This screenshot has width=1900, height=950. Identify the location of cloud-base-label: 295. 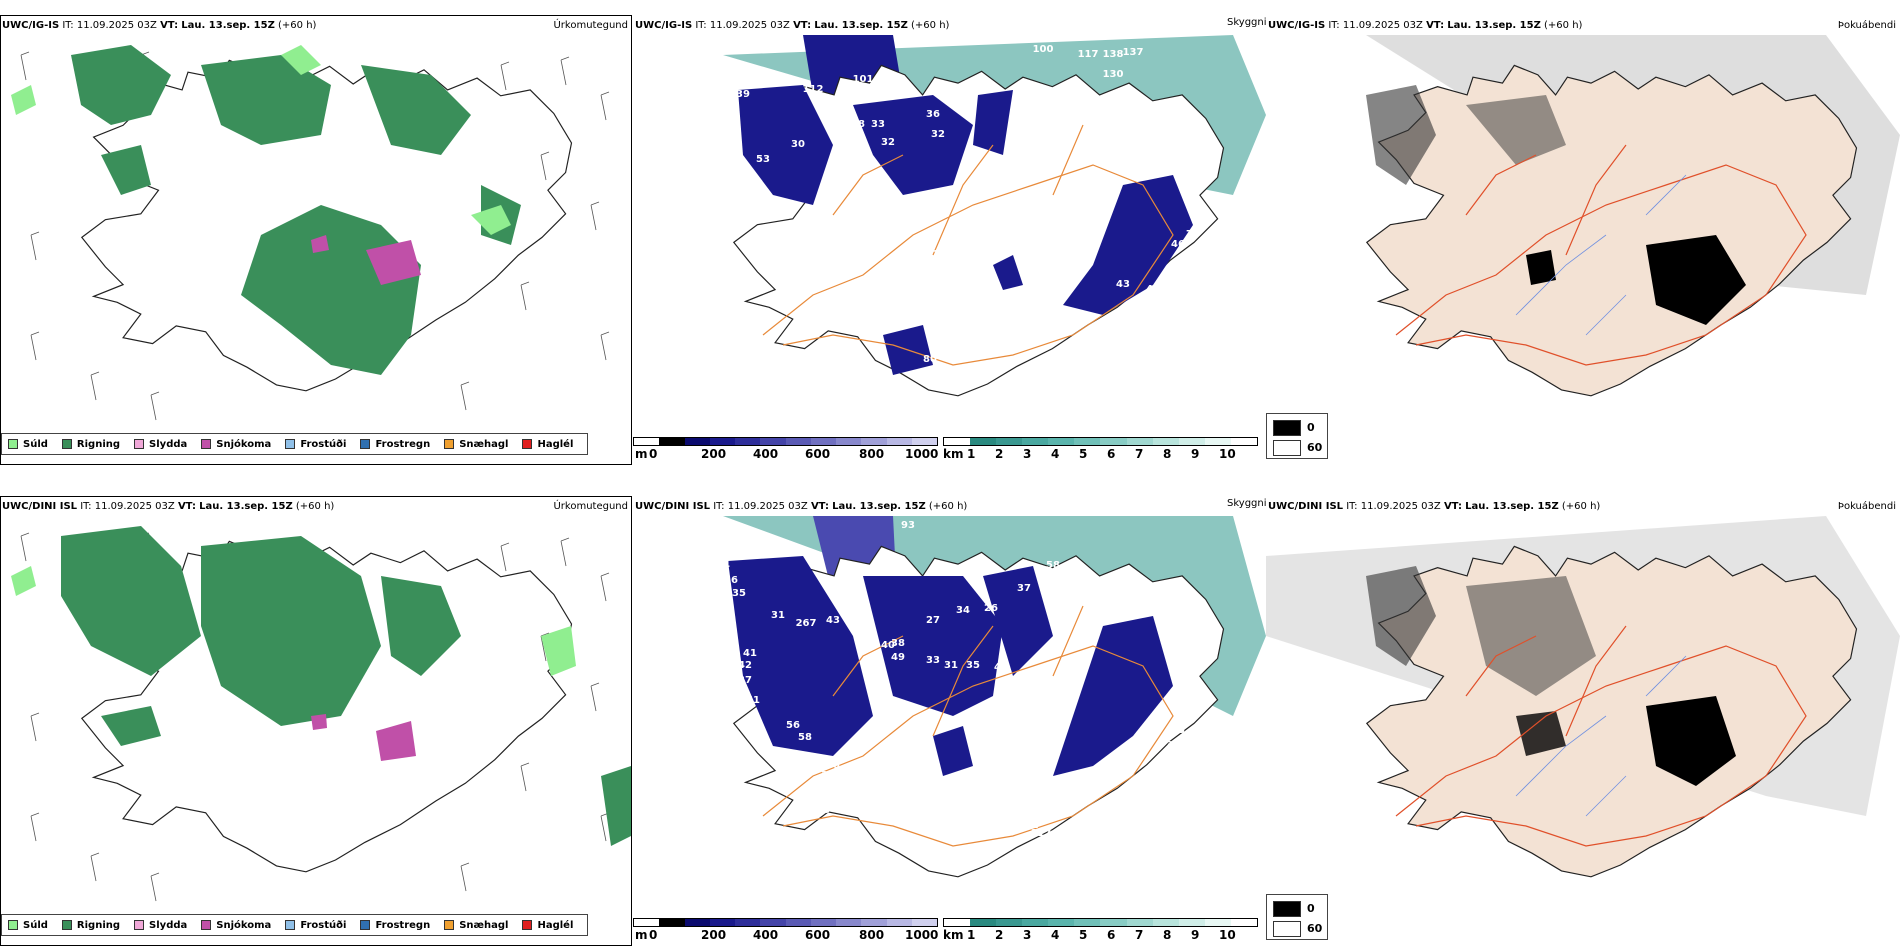
(953, 374).